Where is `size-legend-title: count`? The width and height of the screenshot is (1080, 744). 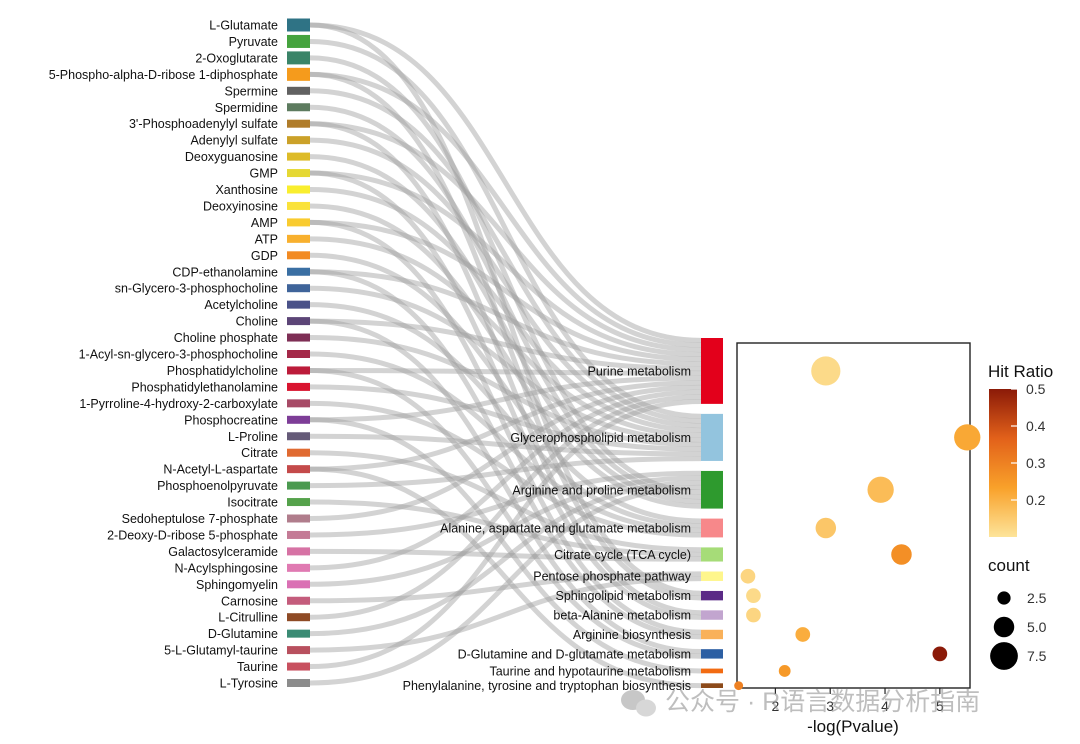 size-legend-title: count is located at coordinates (1009, 565).